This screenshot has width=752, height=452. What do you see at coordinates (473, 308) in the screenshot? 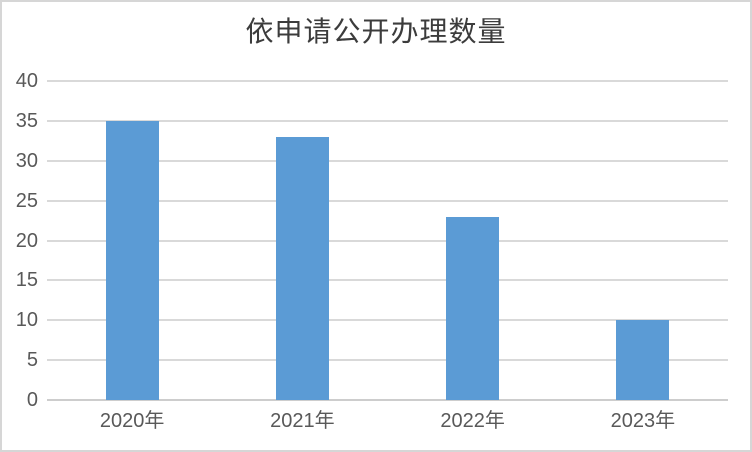
I see `bar-2022` at bounding box center [473, 308].